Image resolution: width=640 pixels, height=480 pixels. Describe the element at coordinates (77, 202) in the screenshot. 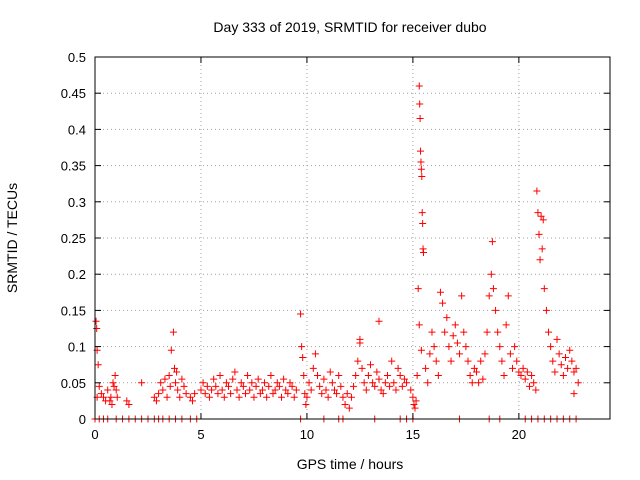

I see `y-tick-label: 0.3` at that location.